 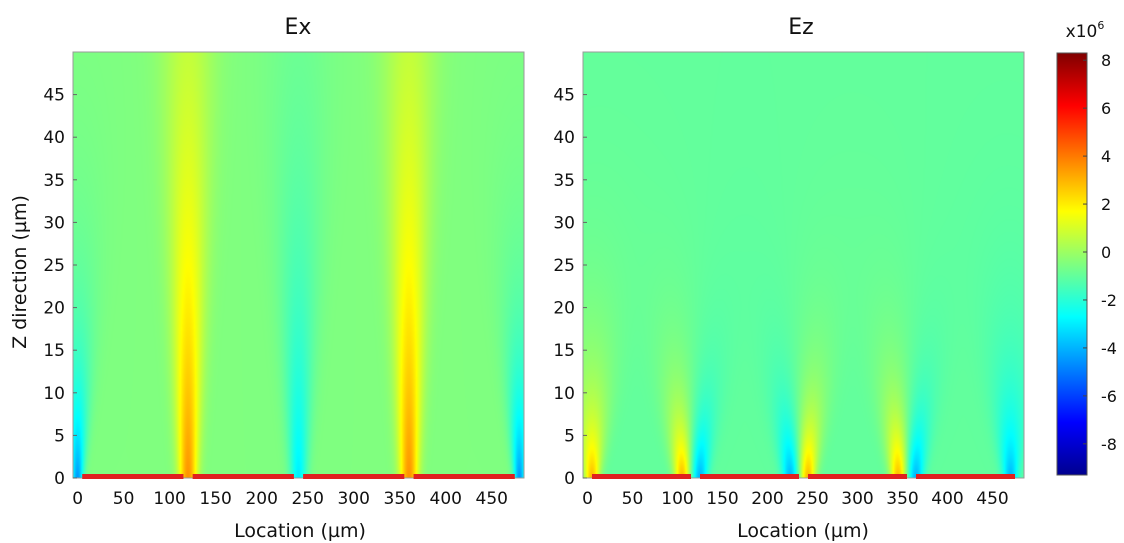 I want to click on colorbar-tick-label: 2, so click(x=1106, y=204).